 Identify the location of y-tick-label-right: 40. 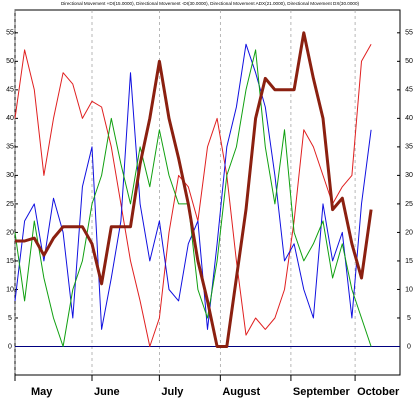
(409, 118).